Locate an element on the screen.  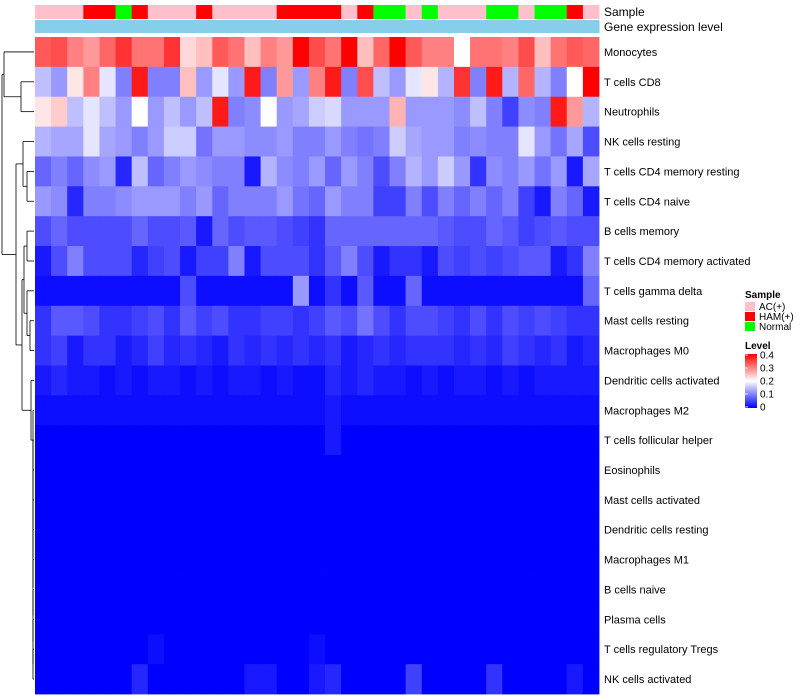
row-label: Dendritic cells activated is located at coordinates (662, 381).